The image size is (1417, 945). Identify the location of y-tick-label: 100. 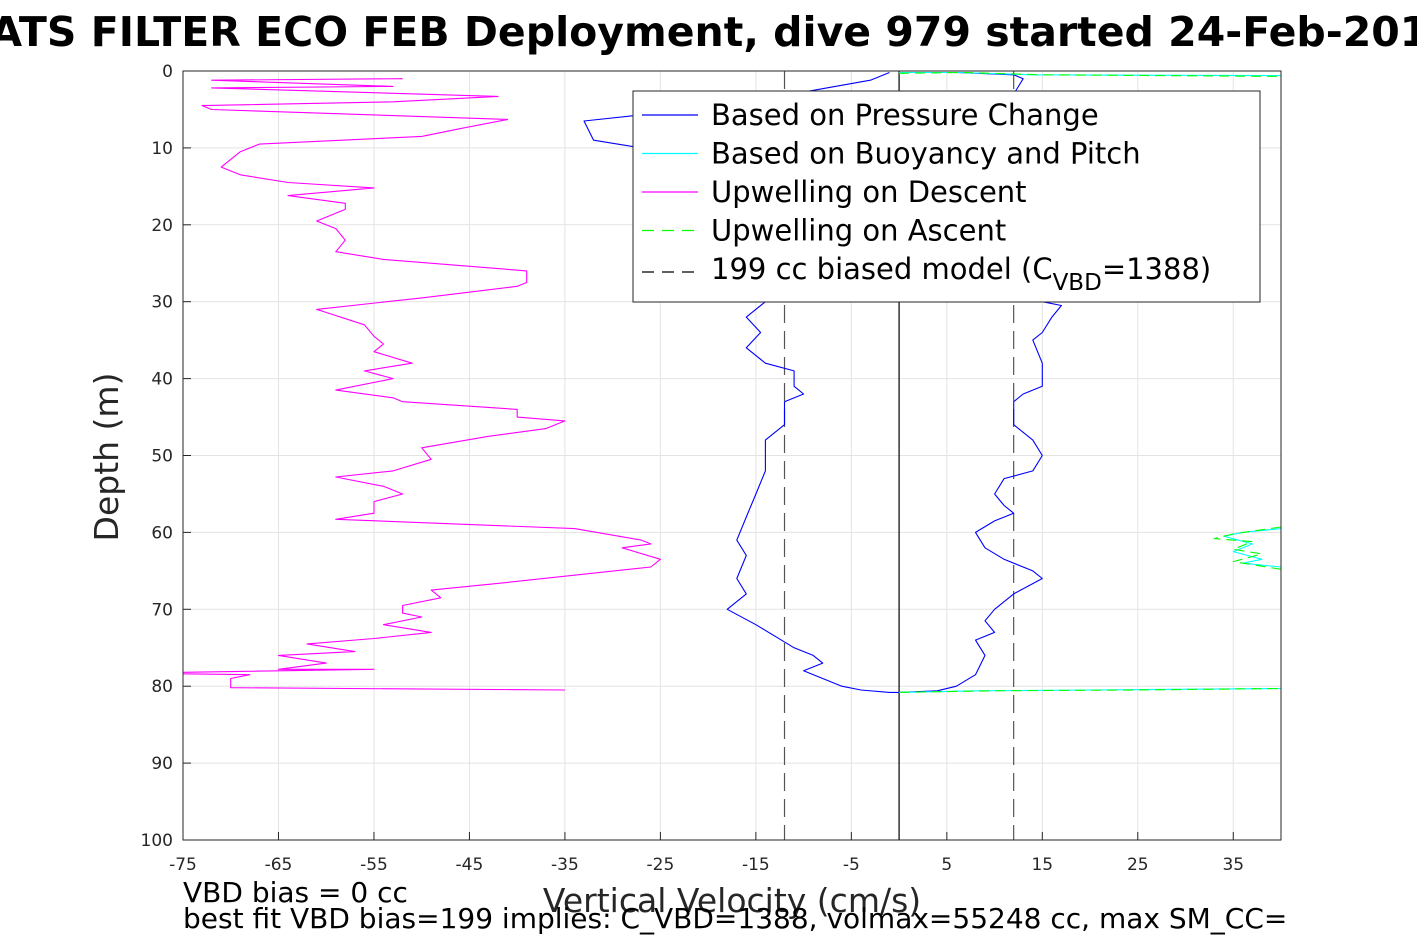
(157, 841).